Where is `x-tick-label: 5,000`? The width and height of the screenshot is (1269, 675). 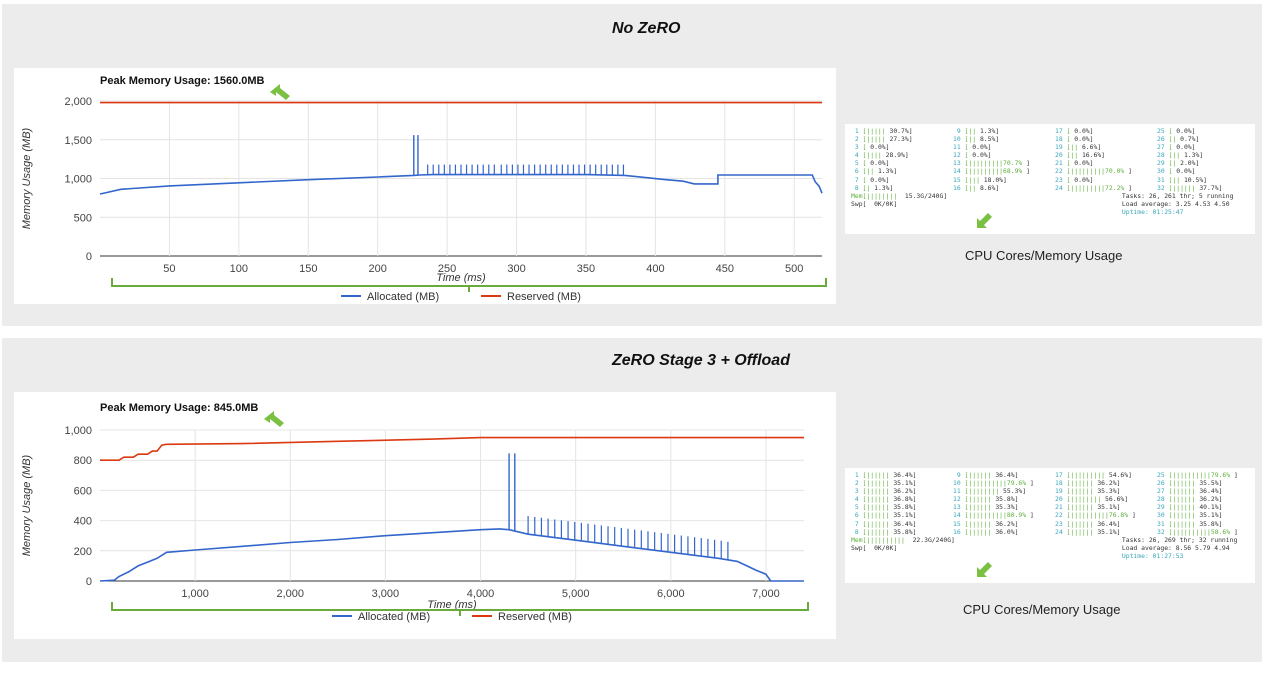
x-tick-label: 5,000 is located at coordinates (576, 594).